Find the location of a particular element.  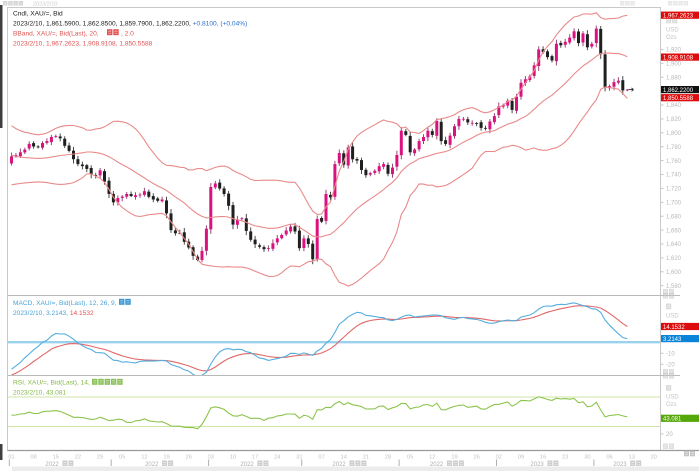

svg-text: 07 is located at coordinates (321, 458).